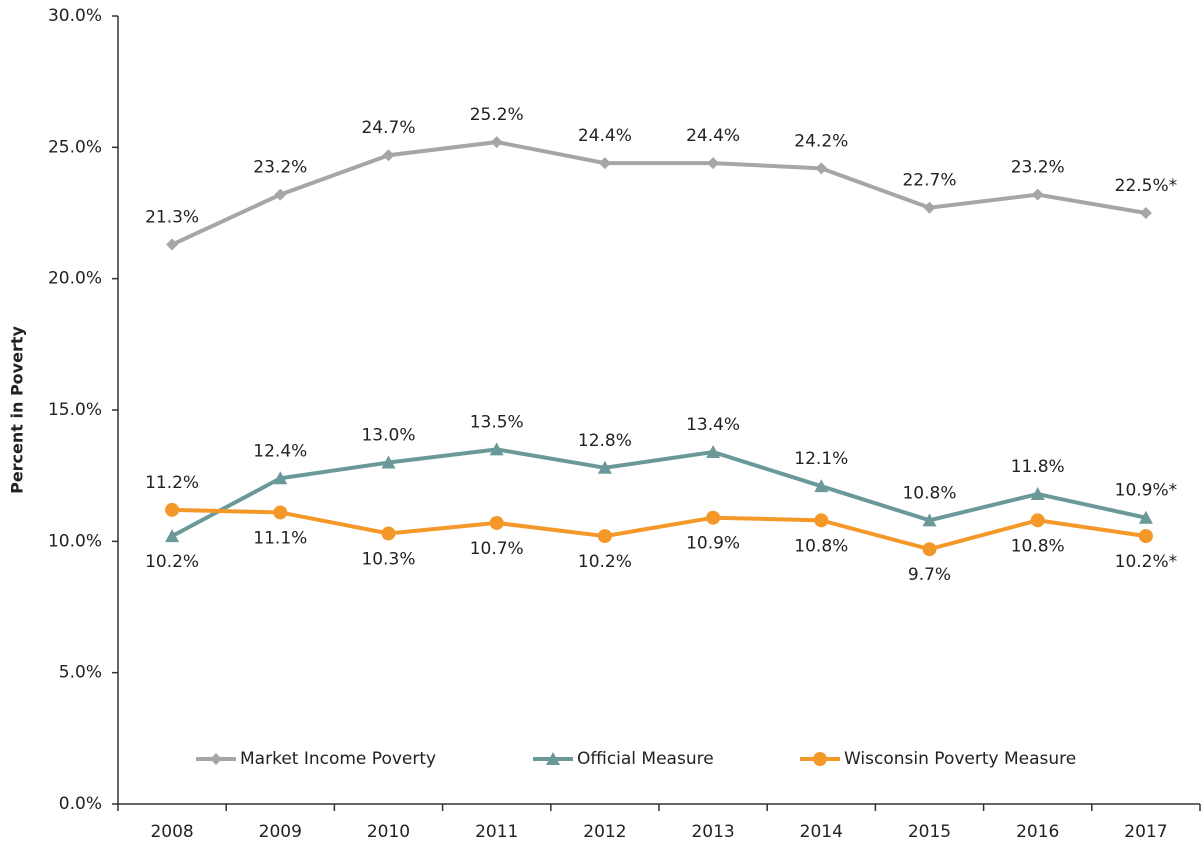 Image resolution: width=1204 pixels, height=843 pixels. What do you see at coordinates (1038, 467) in the screenshot?
I see `data-label: 11.8%` at bounding box center [1038, 467].